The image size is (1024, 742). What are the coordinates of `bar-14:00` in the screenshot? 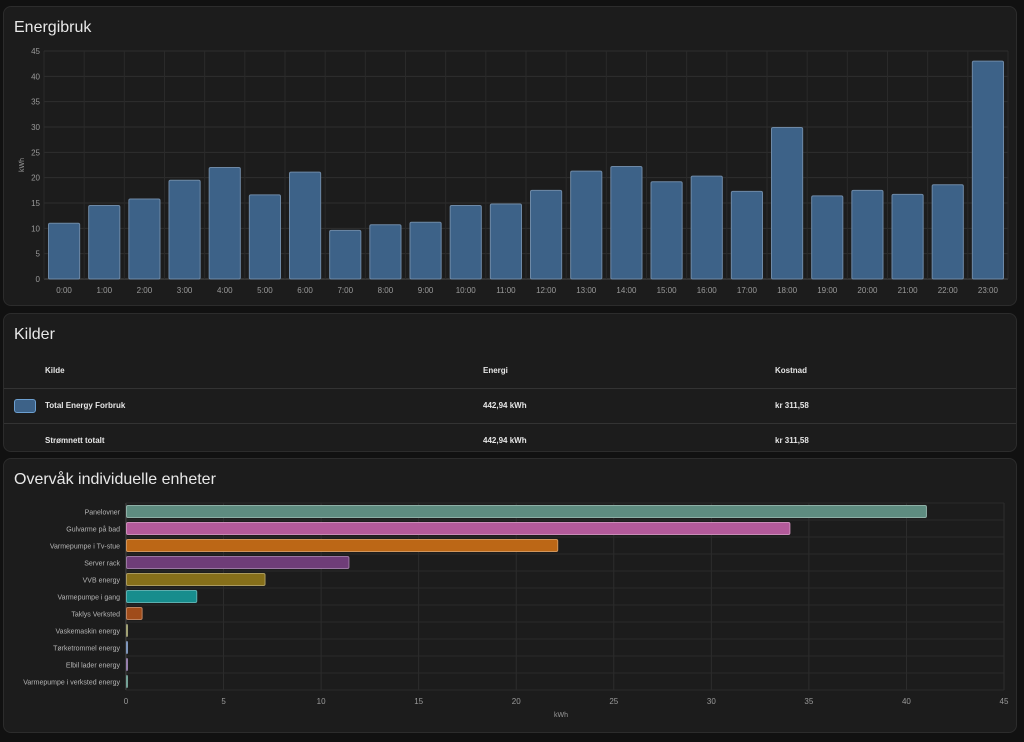 It's located at (626, 223).